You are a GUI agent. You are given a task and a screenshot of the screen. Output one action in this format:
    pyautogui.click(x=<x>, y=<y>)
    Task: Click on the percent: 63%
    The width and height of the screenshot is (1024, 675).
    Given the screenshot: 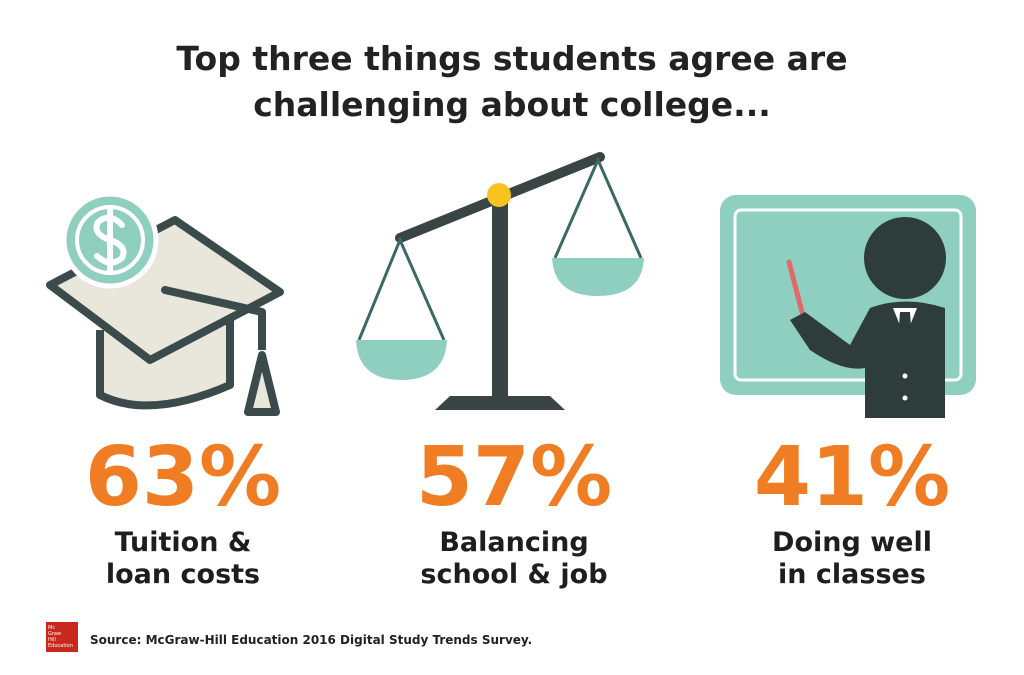 What is the action you would take?
    pyautogui.click(x=183, y=477)
    